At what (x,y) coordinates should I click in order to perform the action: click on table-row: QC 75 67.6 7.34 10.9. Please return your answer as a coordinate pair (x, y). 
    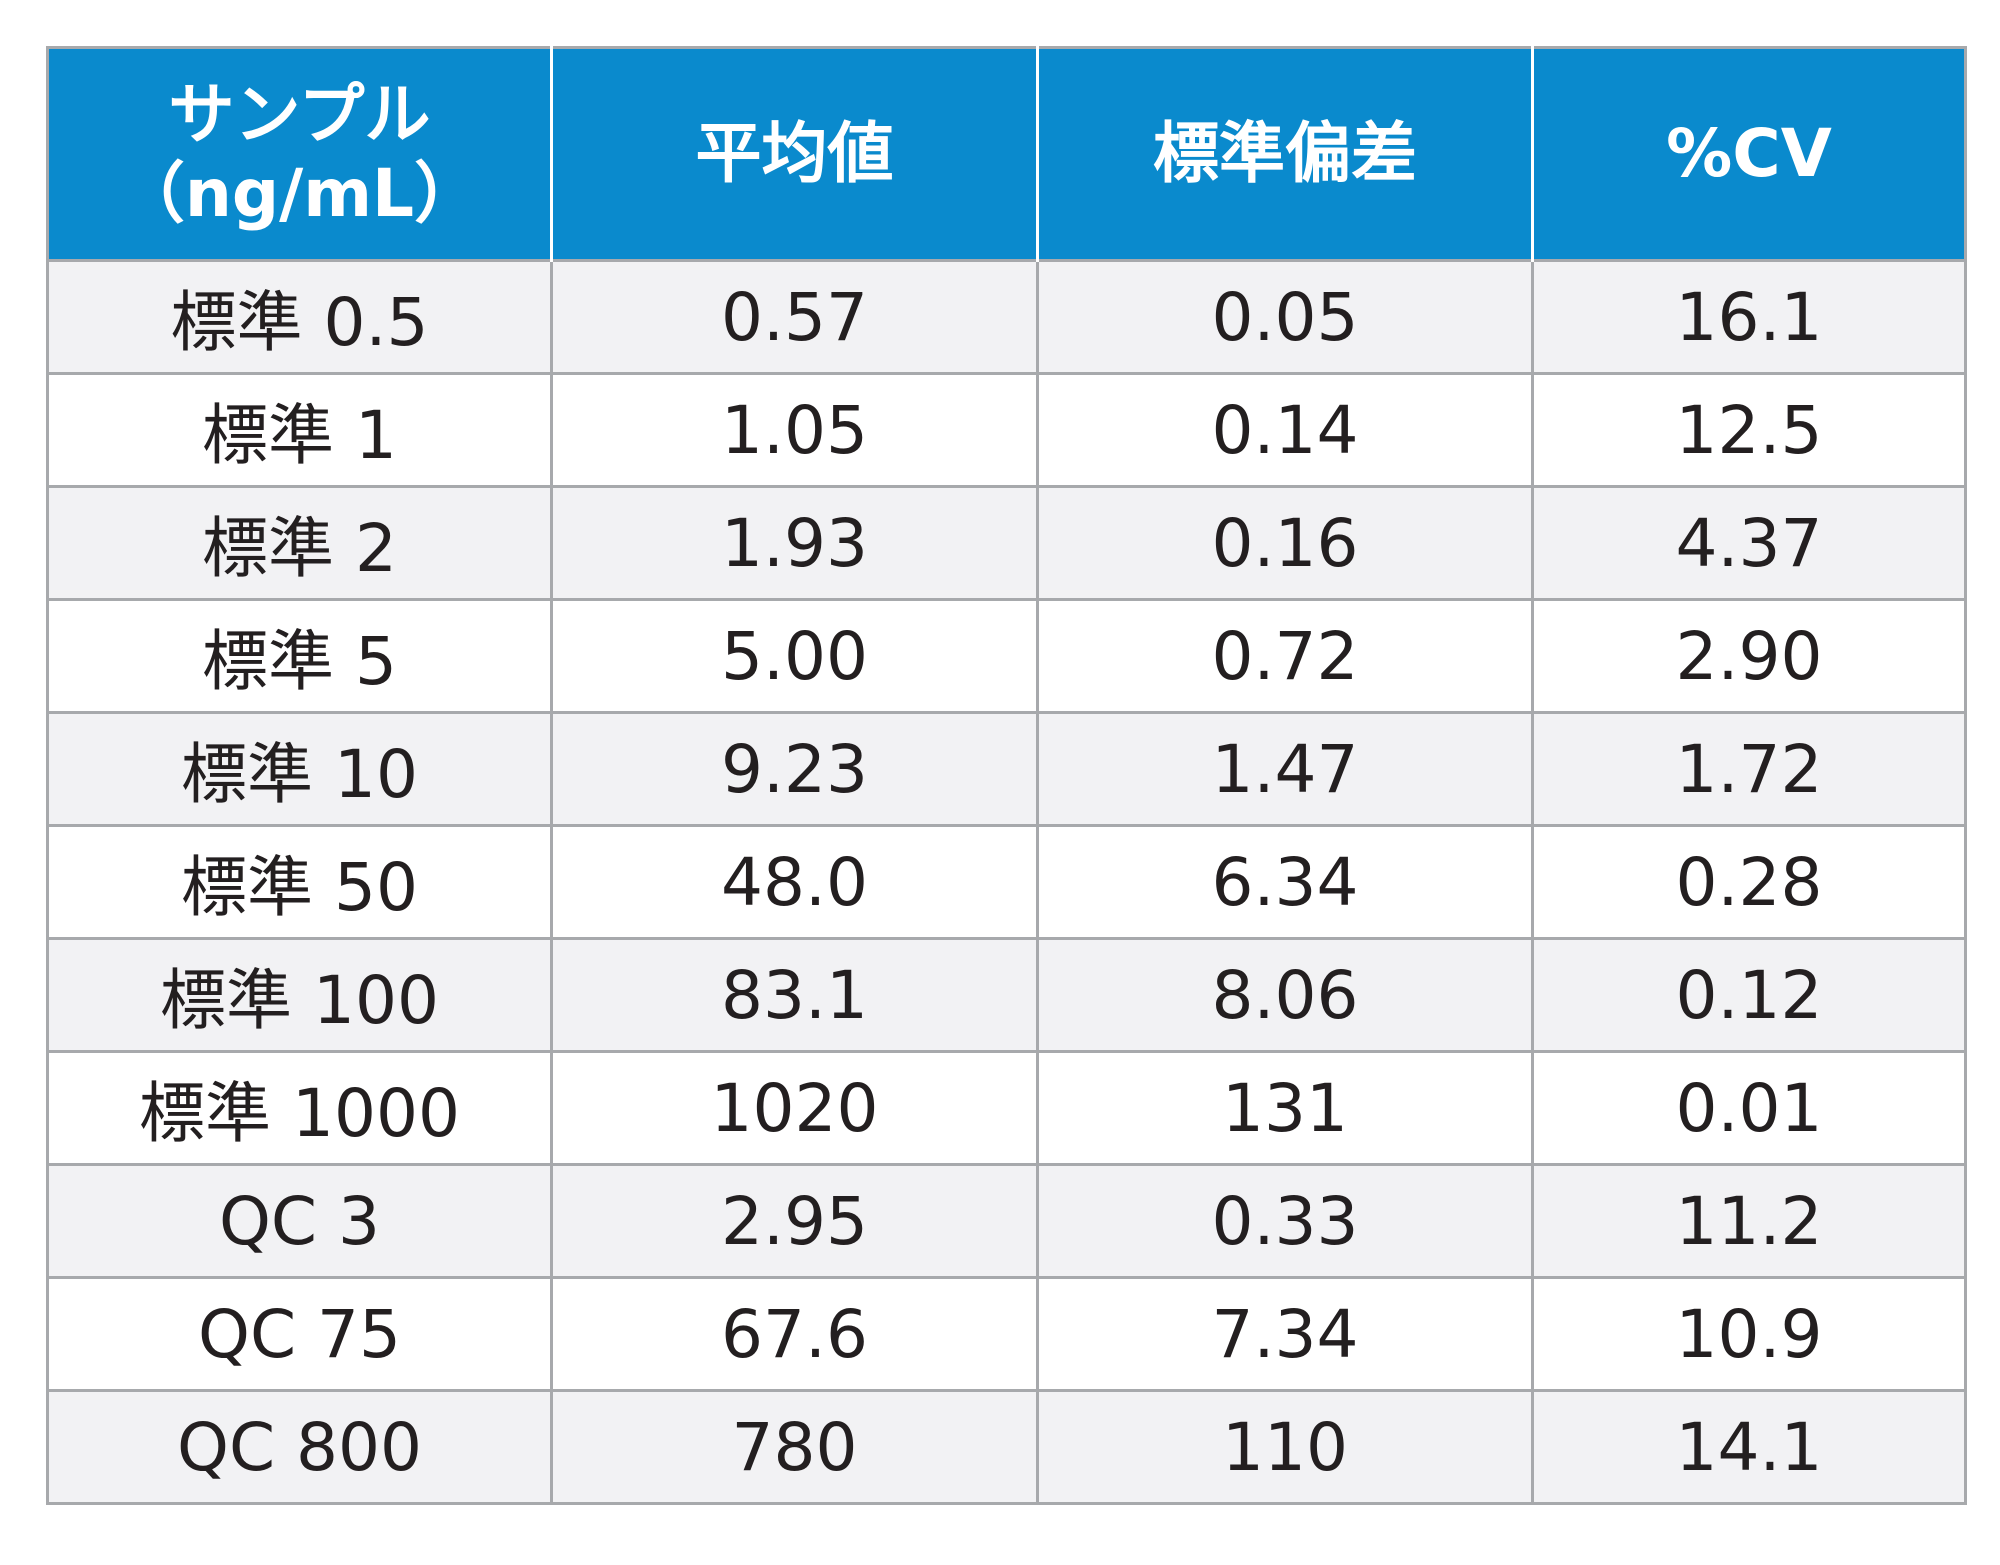
    Looking at the image, I should click on (1006, 1334).